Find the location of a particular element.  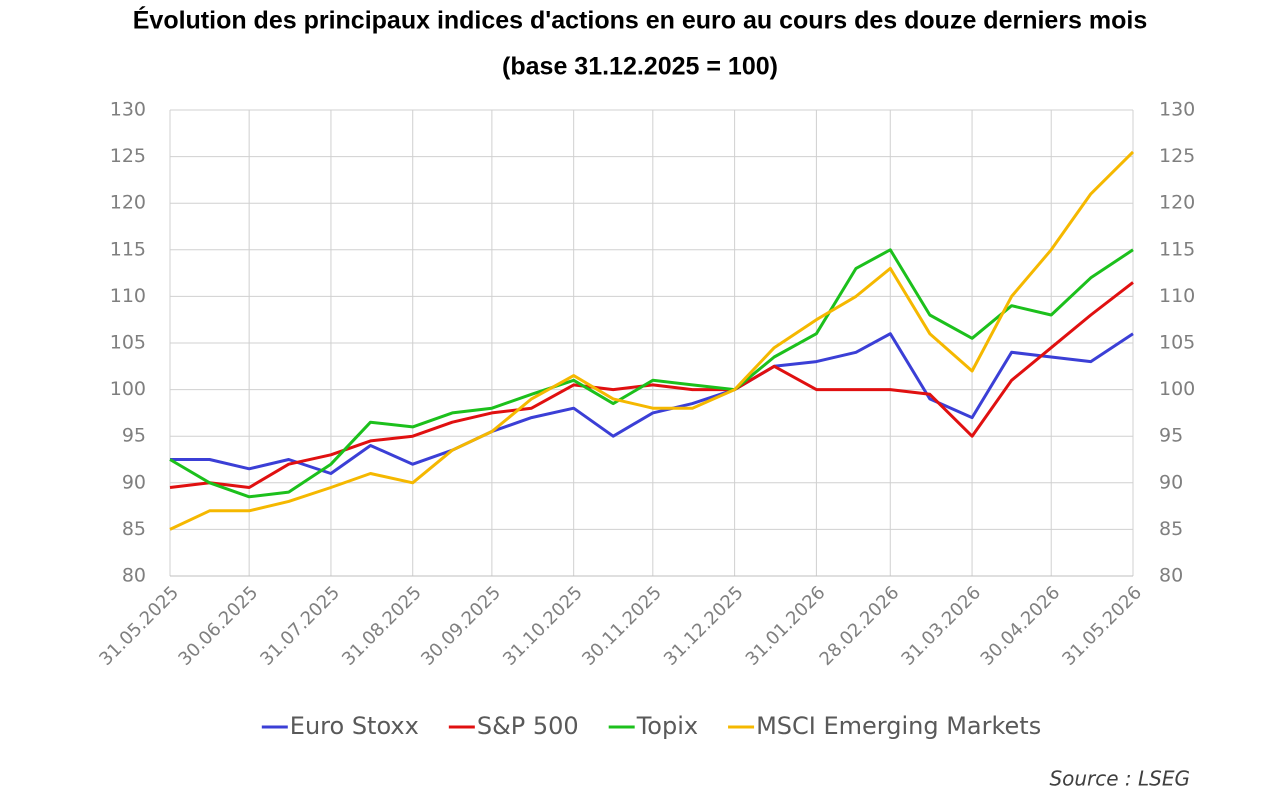

y2-tick-label: 125 is located at coordinates (1177, 156).